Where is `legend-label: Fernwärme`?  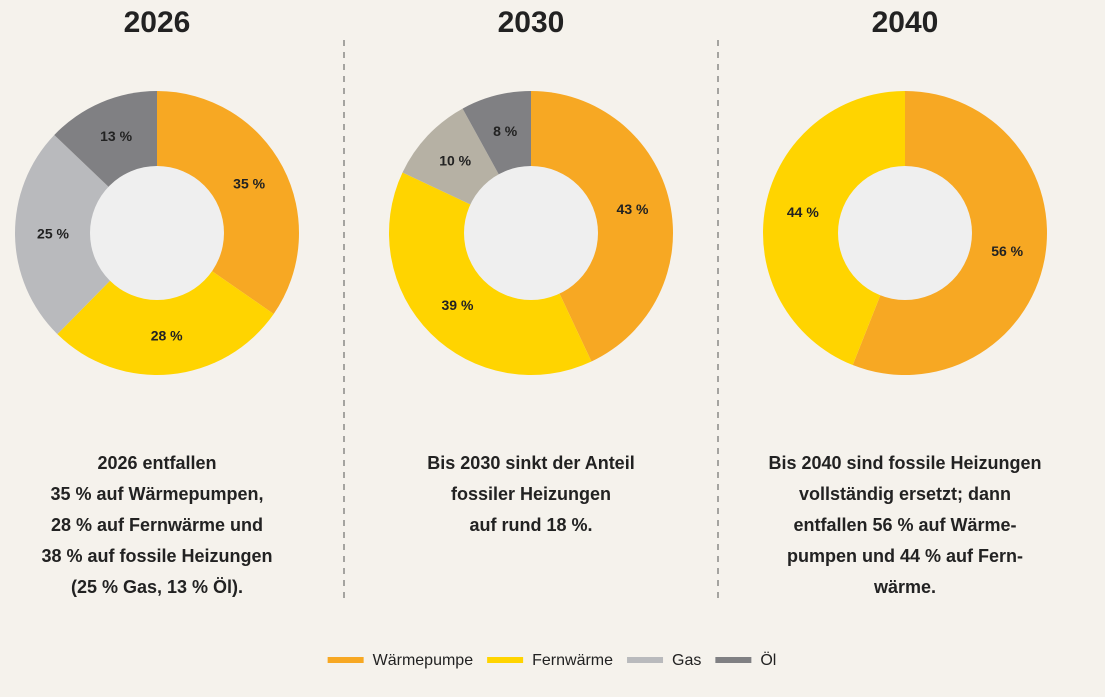
legend-label: Fernwärme is located at coordinates (572, 660).